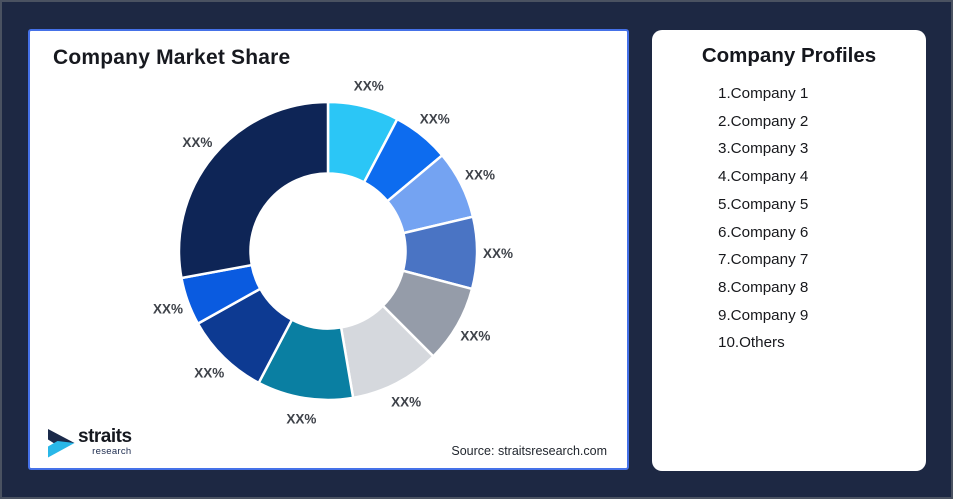 Image resolution: width=953 pixels, height=499 pixels. Describe the element at coordinates (763, 315) in the screenshot. I see `company-list-item: 9.Company 9` at that location.